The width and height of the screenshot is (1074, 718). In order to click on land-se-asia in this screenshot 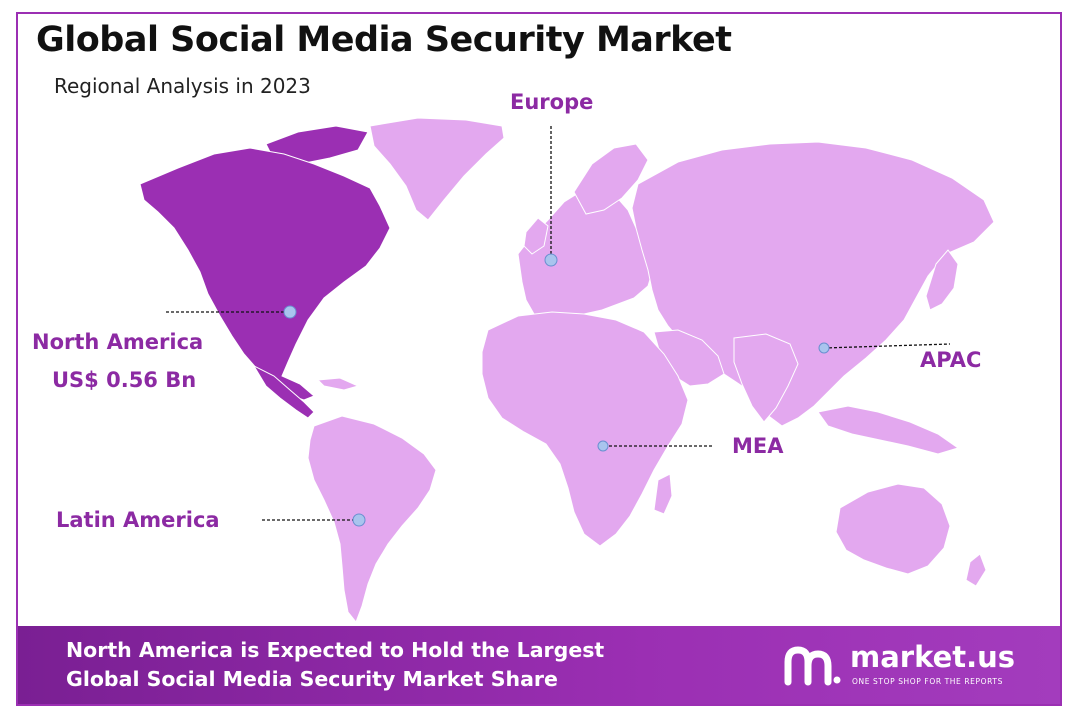, I will do `click(888, 430)`.